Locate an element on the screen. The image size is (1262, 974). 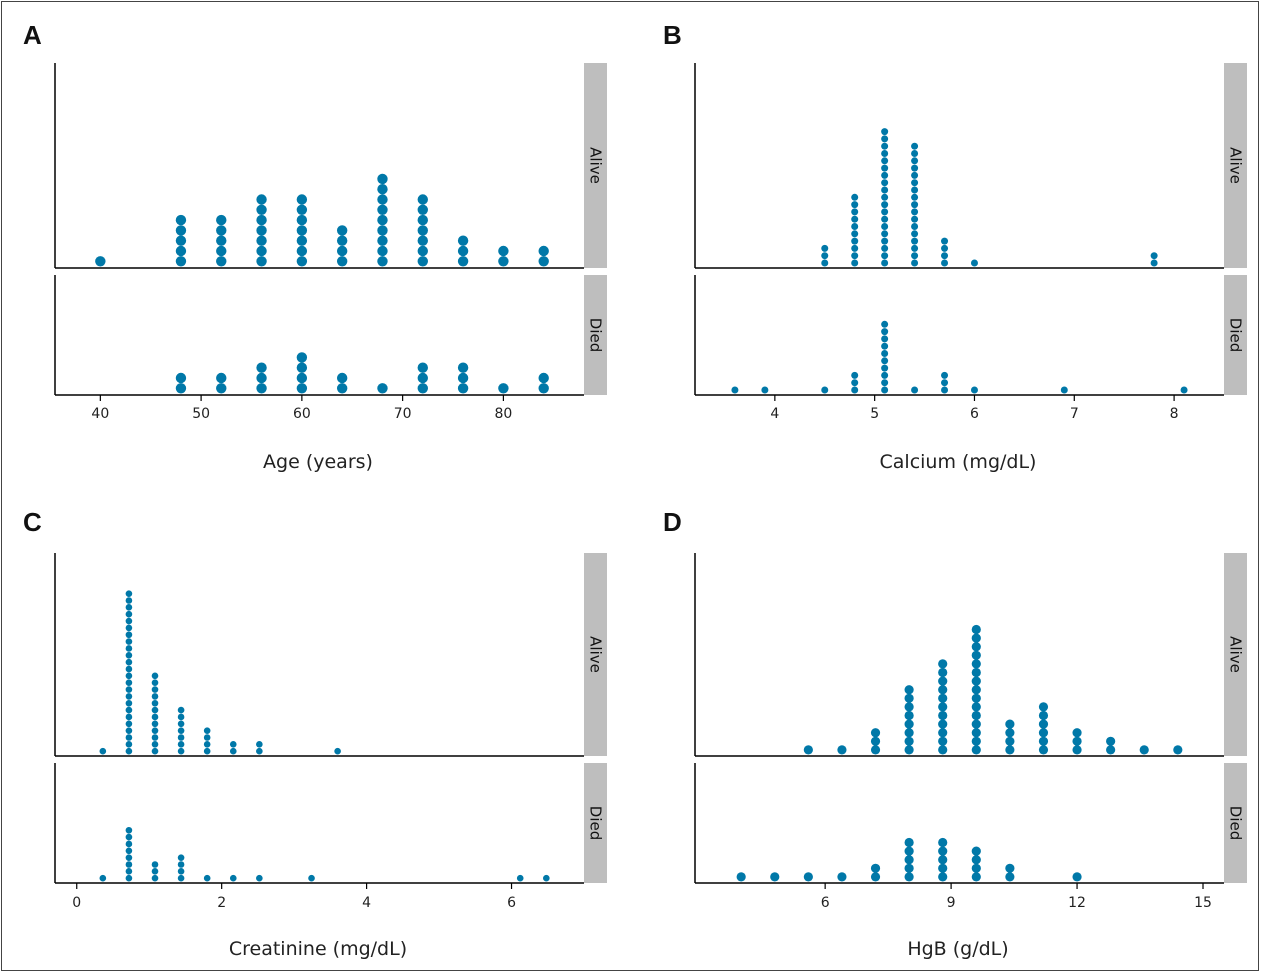
x-tick-label: 9 is located at coordinates (951, 903).